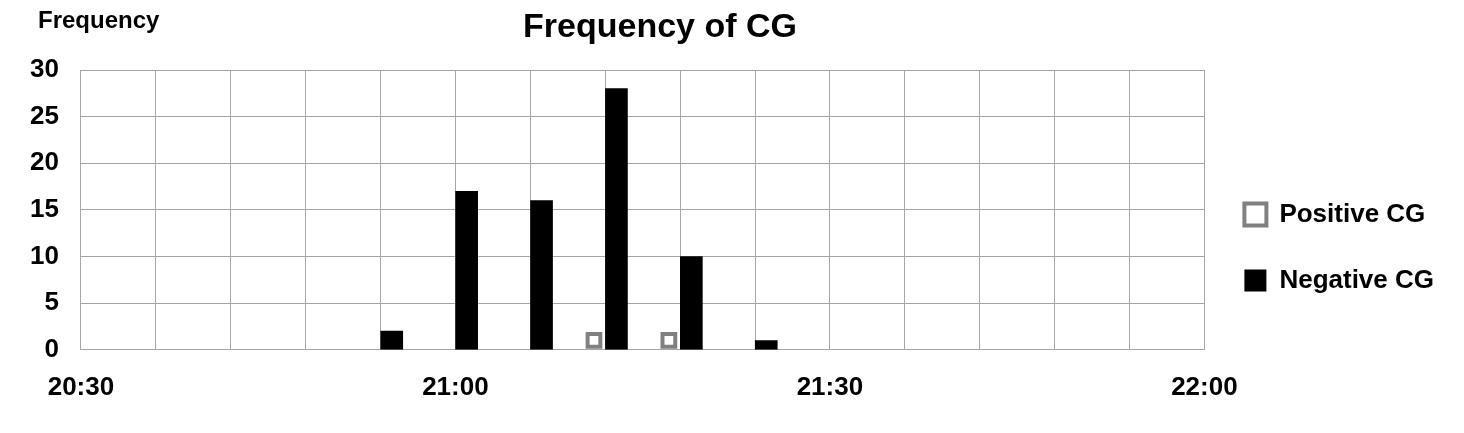 The width and height of the screenshot is (1464, 433). What do you see at coordinates (1357, 278) in the screenshot?
I see `legend-label: Negative CG` at bounding box center [1357, 278].